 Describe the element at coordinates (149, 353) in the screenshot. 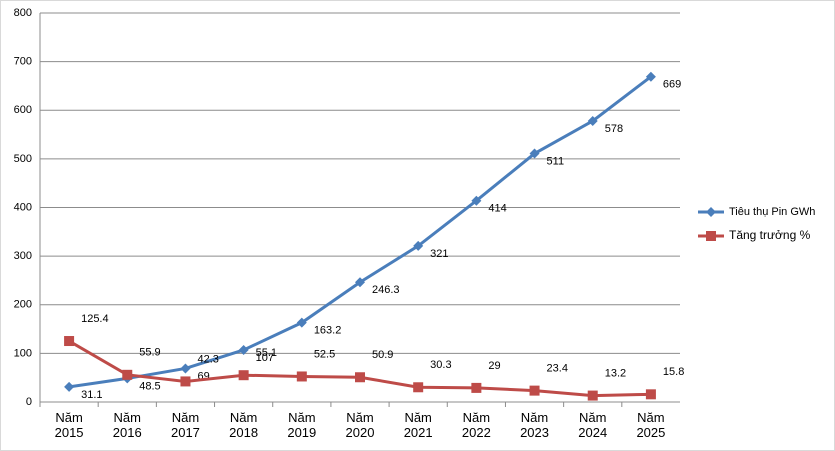

I see `data-label: 55.9` at that location.